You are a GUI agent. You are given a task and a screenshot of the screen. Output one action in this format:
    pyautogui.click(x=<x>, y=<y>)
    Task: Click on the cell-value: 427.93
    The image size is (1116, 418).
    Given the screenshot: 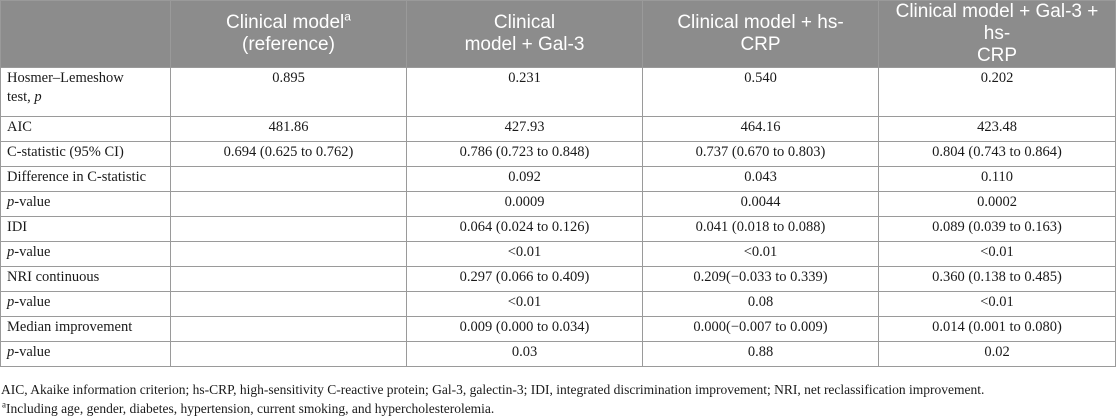 What is the action you would take?
    pyautogui.click(x=524, y=129)
    